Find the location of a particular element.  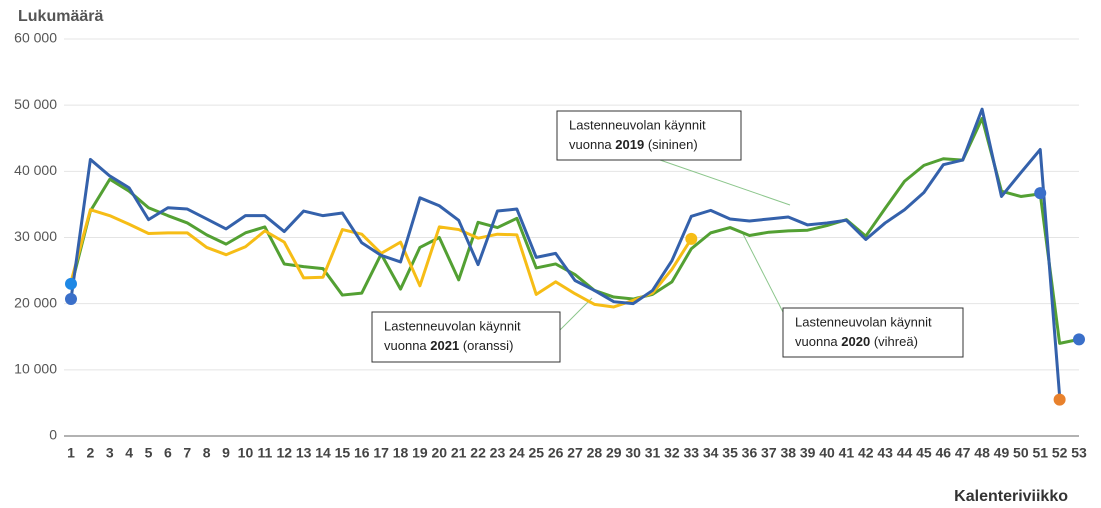

series-line is located at coordinates (381, 258).